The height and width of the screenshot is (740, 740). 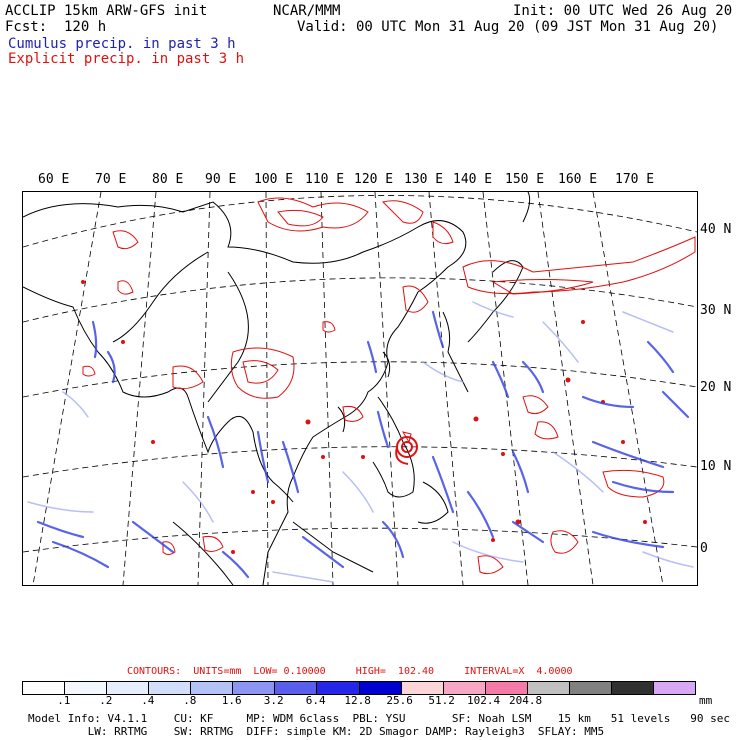 I want to click on colorbar-tick-10: 102.4, so click(x=484, y=700).